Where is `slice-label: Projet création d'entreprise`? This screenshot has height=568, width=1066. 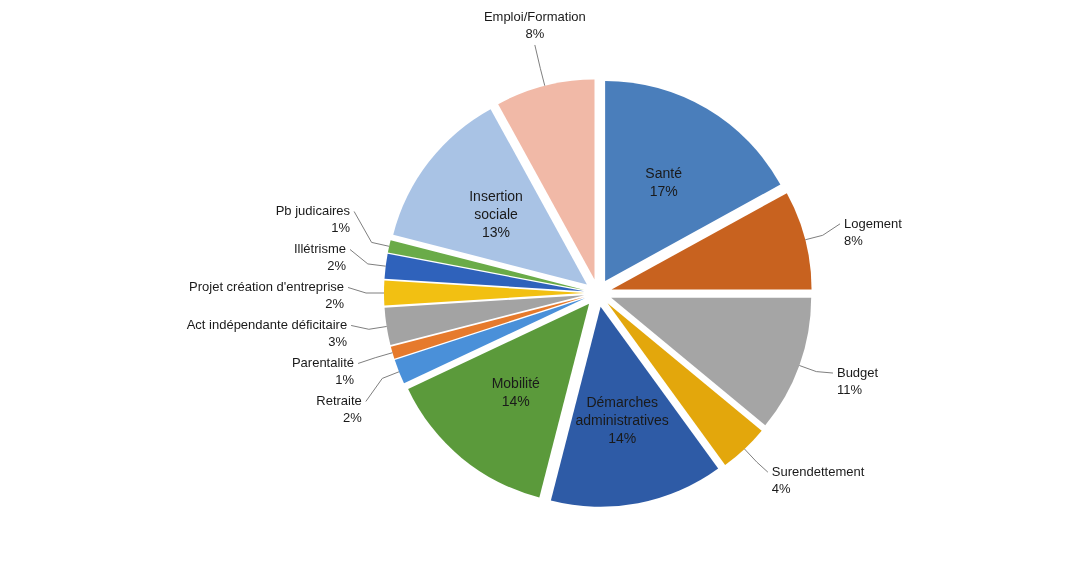
slice-label: Projet création d'entreprise is located at coordinates (266, 287).